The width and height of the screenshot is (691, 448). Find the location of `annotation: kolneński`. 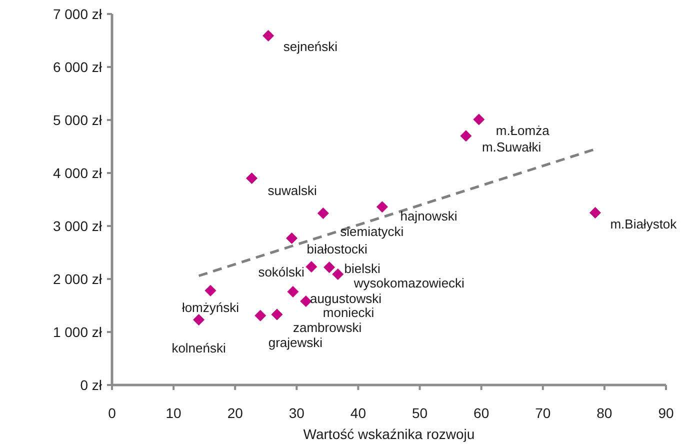

annotation: kolneński is located at coordinates (199, 348).